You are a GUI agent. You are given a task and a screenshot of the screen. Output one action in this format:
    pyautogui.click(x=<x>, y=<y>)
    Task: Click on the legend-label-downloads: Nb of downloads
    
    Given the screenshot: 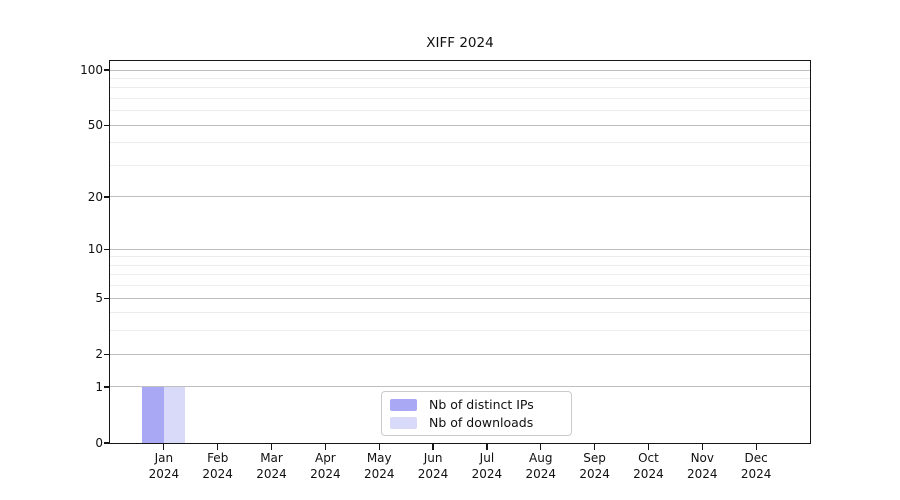 What is the action you would take?
    pyautogui.click(x=481, y=422)
    